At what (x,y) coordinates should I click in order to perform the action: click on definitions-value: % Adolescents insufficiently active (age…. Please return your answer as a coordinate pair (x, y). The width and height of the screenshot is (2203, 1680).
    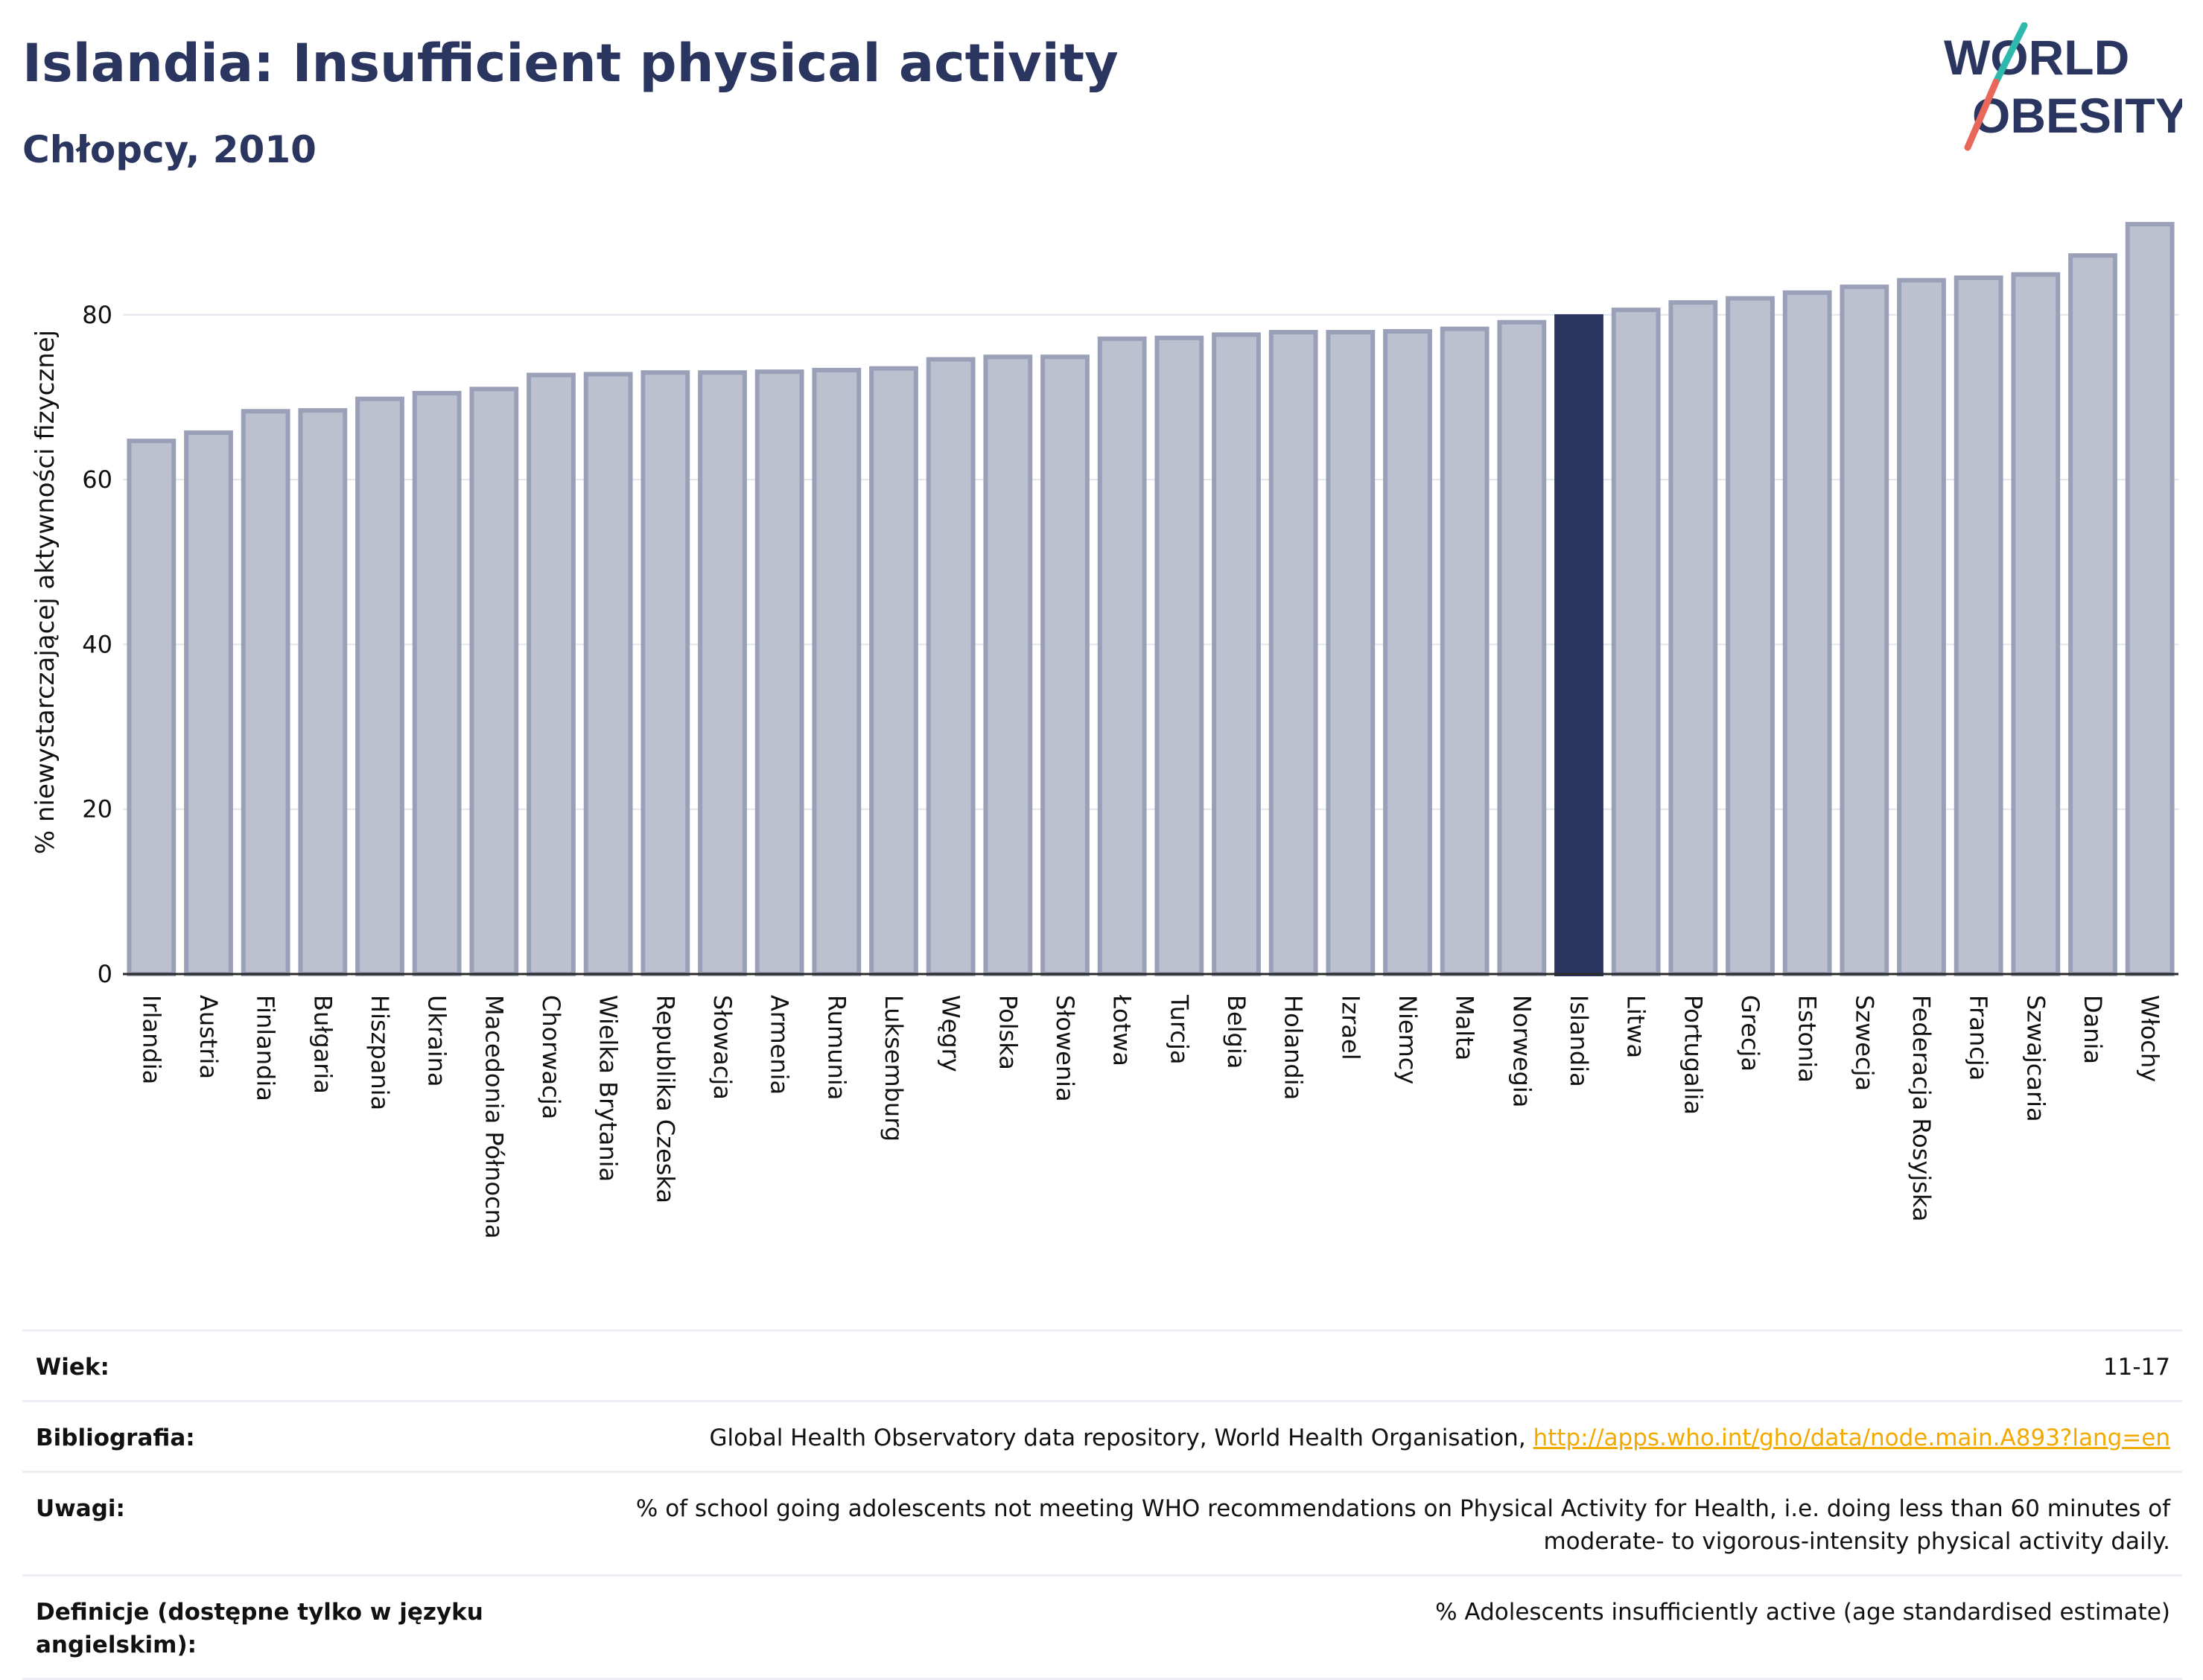
    Looking at the image, I should click on (1802, 1612).